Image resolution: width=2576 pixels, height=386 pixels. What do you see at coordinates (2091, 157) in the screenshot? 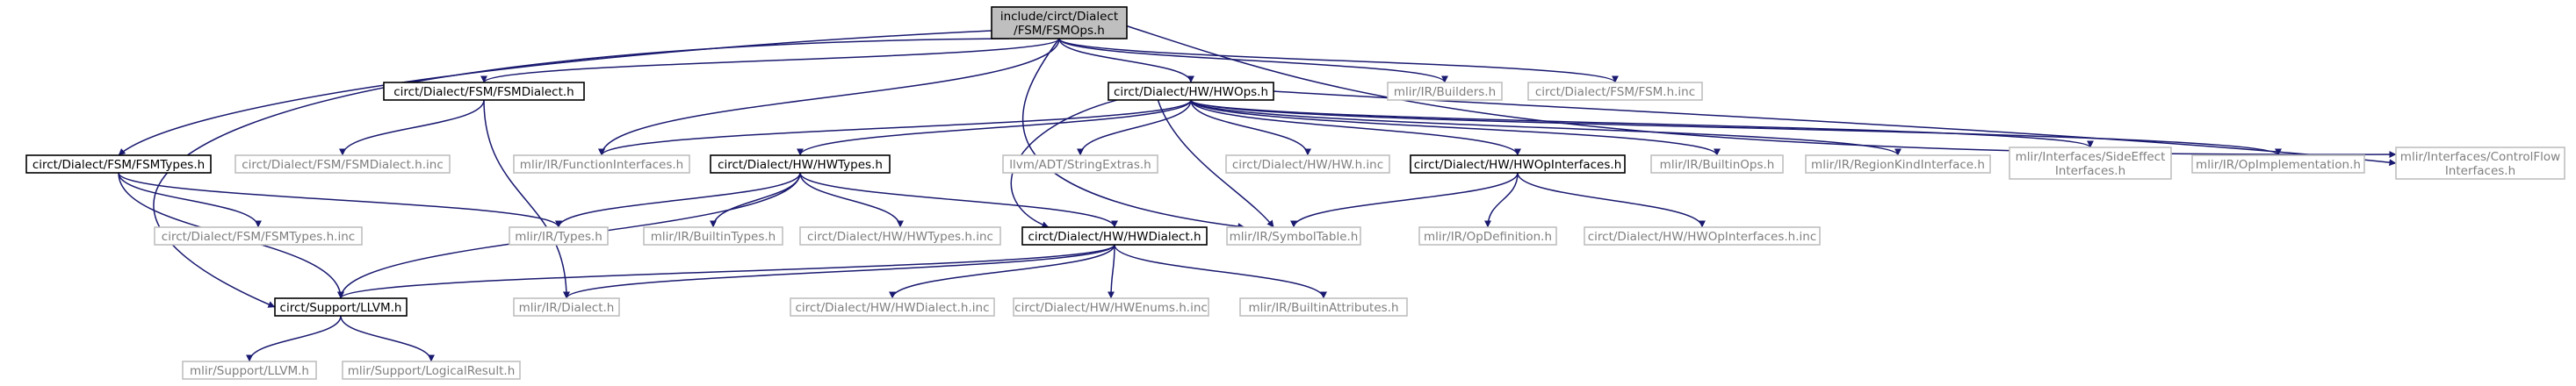
I see `node-label: mlir/Interfaces/SideEffect` at bounding box center [2091, 157].